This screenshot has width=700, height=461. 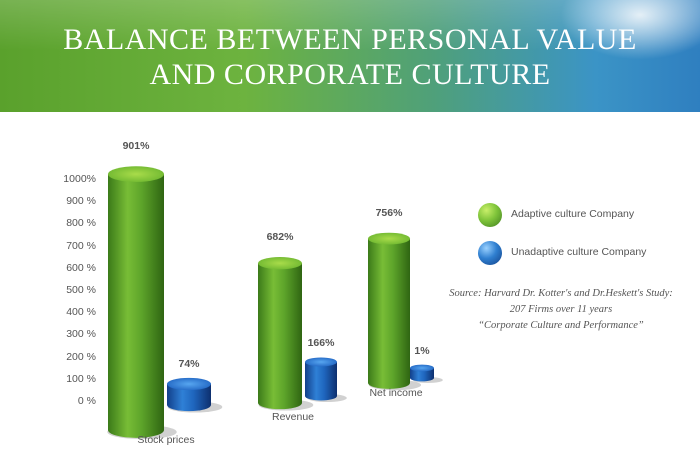 What do you see at coordinates (79, 179) in the screenshot?
I see `y-tick-label: 1000%` at bounding box center [79, 179].